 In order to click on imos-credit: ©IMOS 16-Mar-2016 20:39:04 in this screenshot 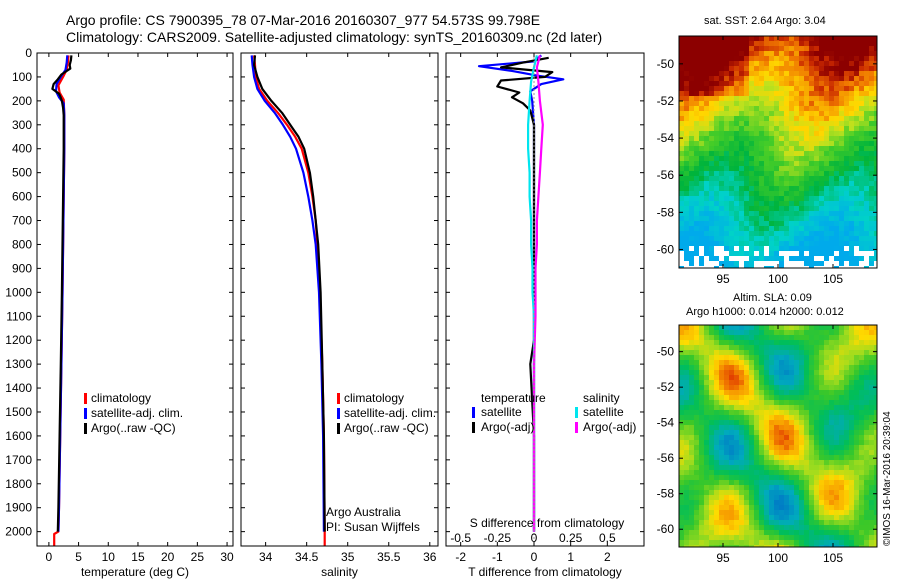, I will do `click(887, 478)`.